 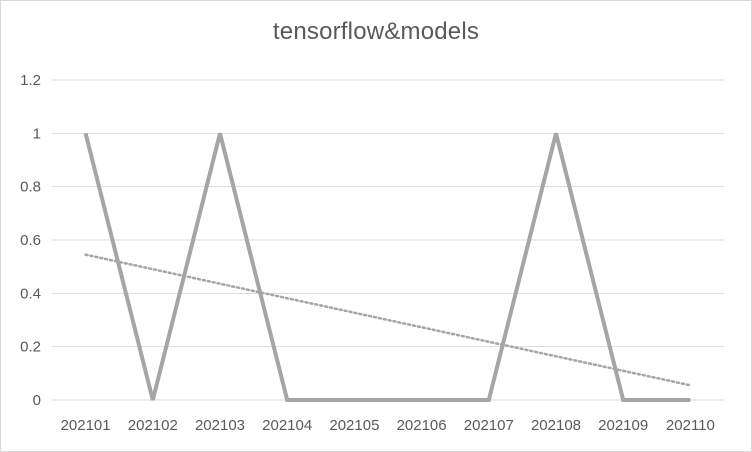 I want to click on x-tick-label: 202110, so click(x=690, y=425).